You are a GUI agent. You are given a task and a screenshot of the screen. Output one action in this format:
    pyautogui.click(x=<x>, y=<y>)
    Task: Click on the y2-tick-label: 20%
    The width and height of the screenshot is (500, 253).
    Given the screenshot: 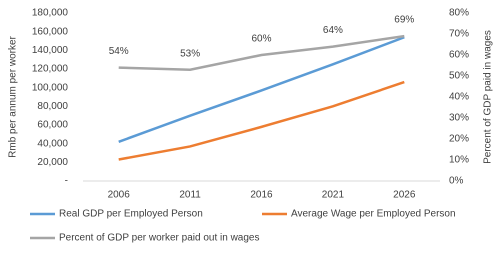 What is the action you would take?
    pyautogui.click(x=459, y=139)
    